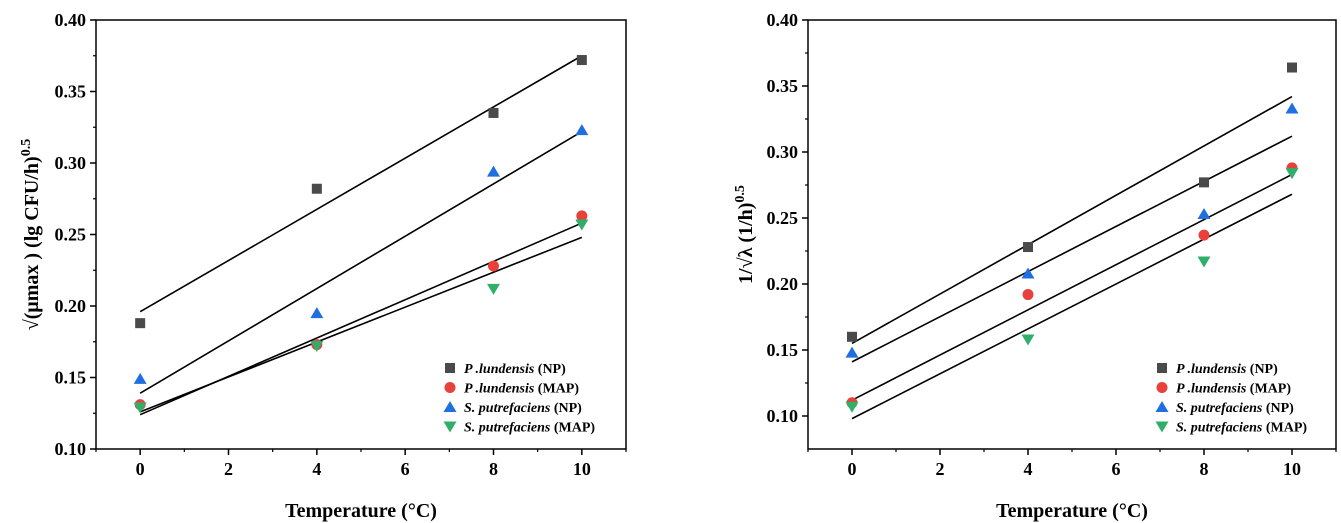  Describe the element at coordinates (745, 234) in the screenshot. I see `y-axis-title: 1/√λ (1/h)0.5` at that location.